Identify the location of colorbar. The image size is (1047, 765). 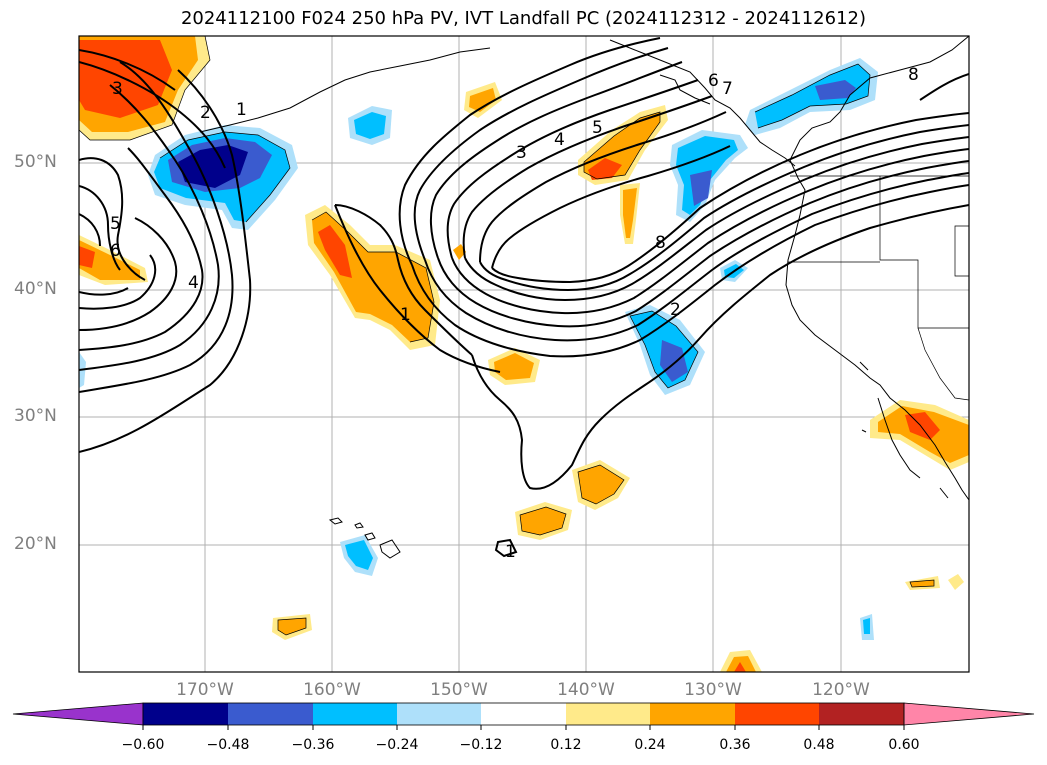
(523, 716).